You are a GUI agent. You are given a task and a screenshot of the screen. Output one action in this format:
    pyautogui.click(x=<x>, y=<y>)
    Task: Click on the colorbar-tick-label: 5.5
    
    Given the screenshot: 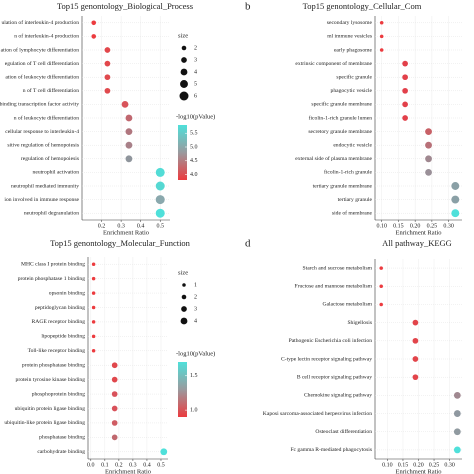 What is the action you would take?
    pyautogui.click(x=194, y=134)
    